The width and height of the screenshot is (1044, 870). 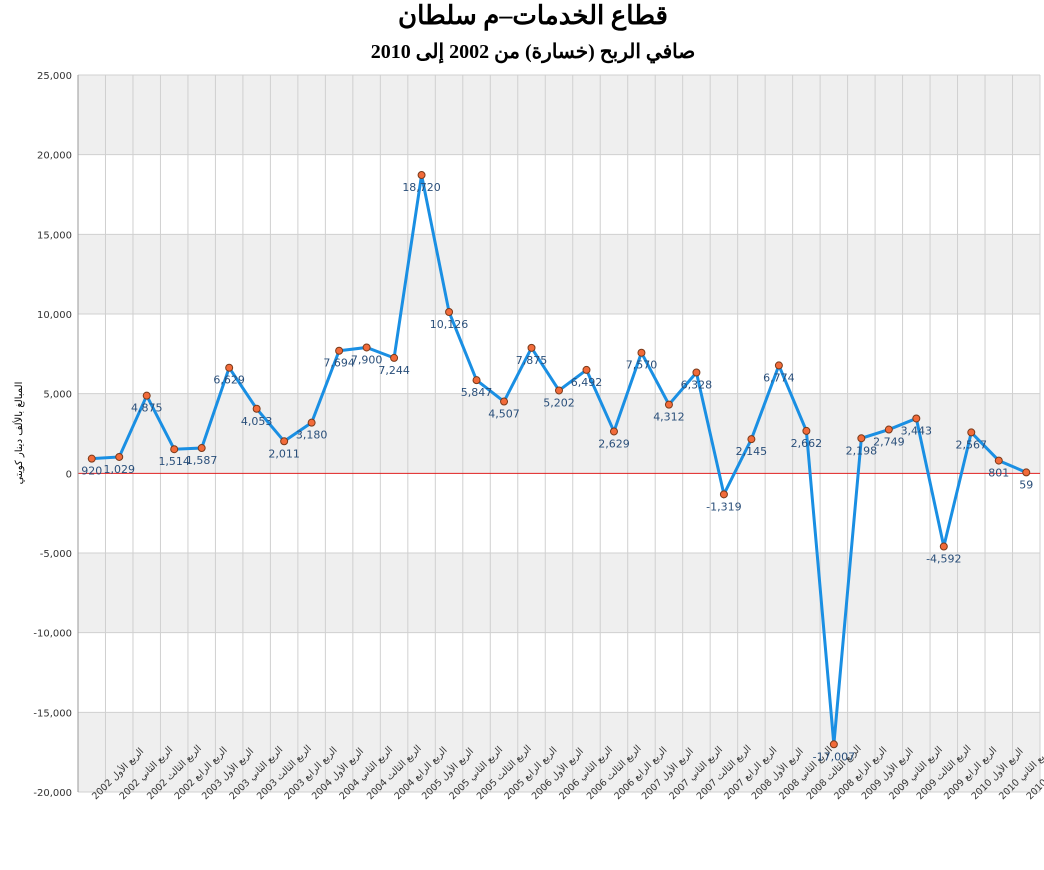 I want to click on value-label: -4,592, so click(x=943, y=558).